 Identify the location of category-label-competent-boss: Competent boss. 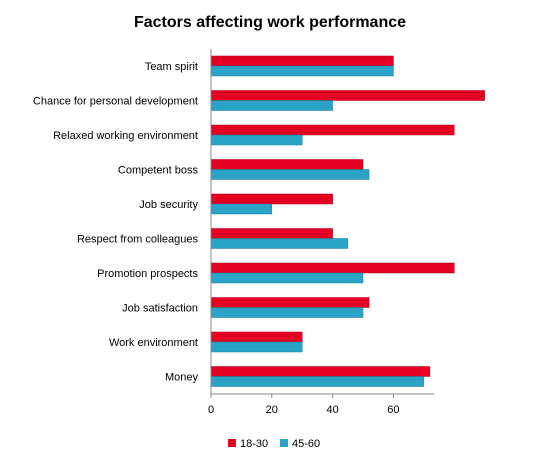
(158, 171).